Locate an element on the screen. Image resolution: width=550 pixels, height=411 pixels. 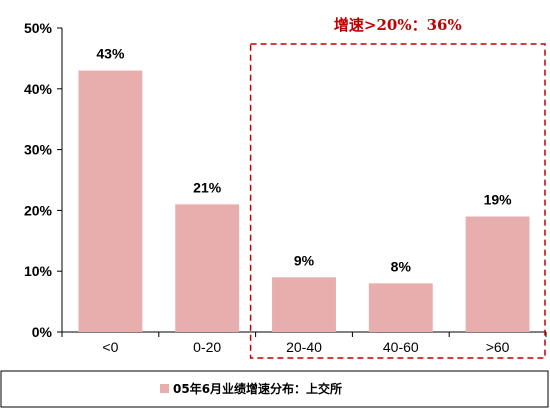
x-tick-label: 20-40 is located at coordinates (304, 347).